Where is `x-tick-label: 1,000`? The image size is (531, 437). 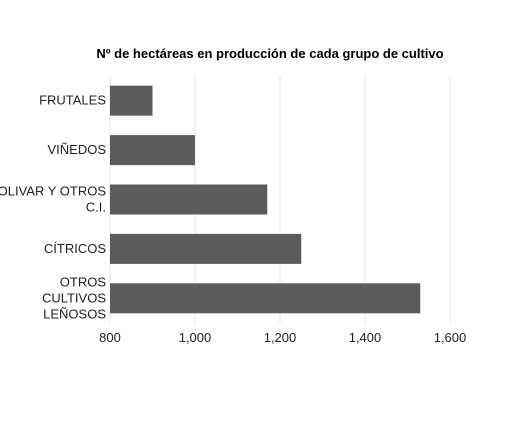 x-tick-label: 1,000 is located at coordinates (195, 337).